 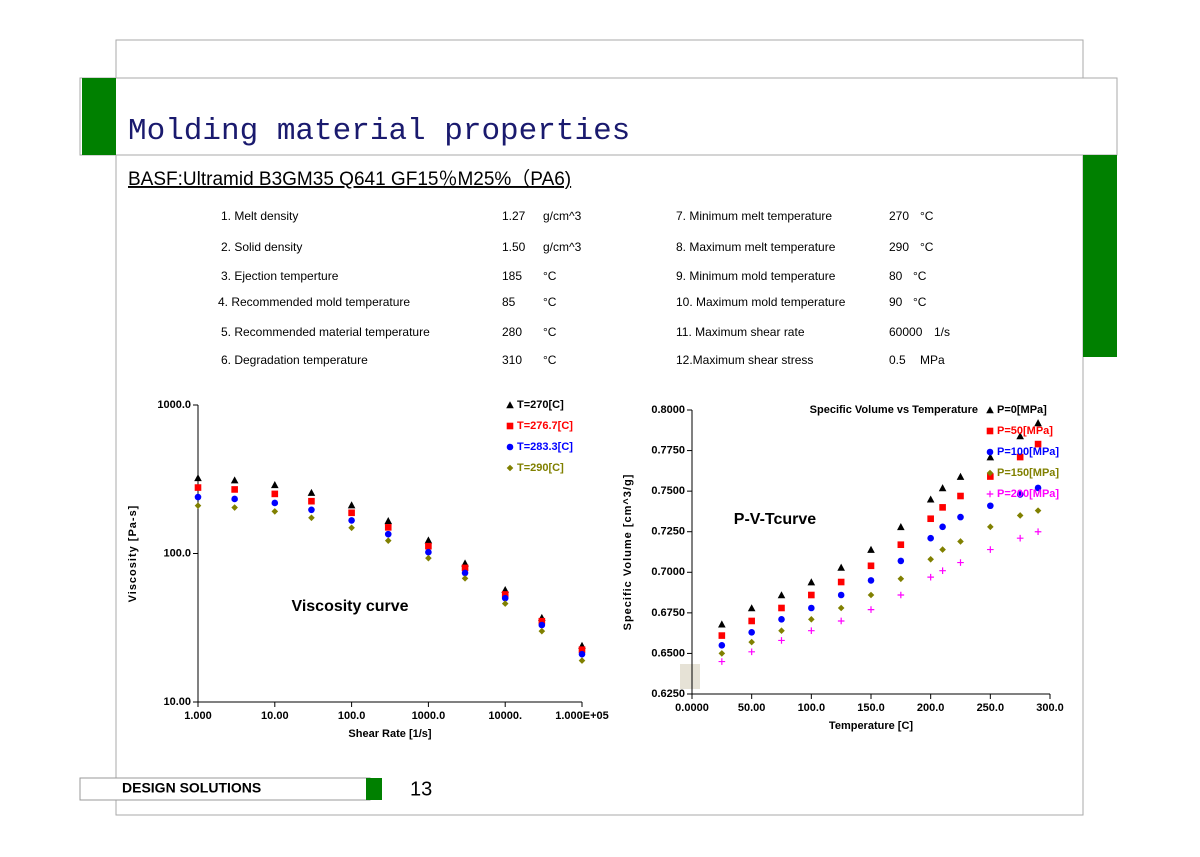 I want to click on footer-square, so click(x=374, y=789).